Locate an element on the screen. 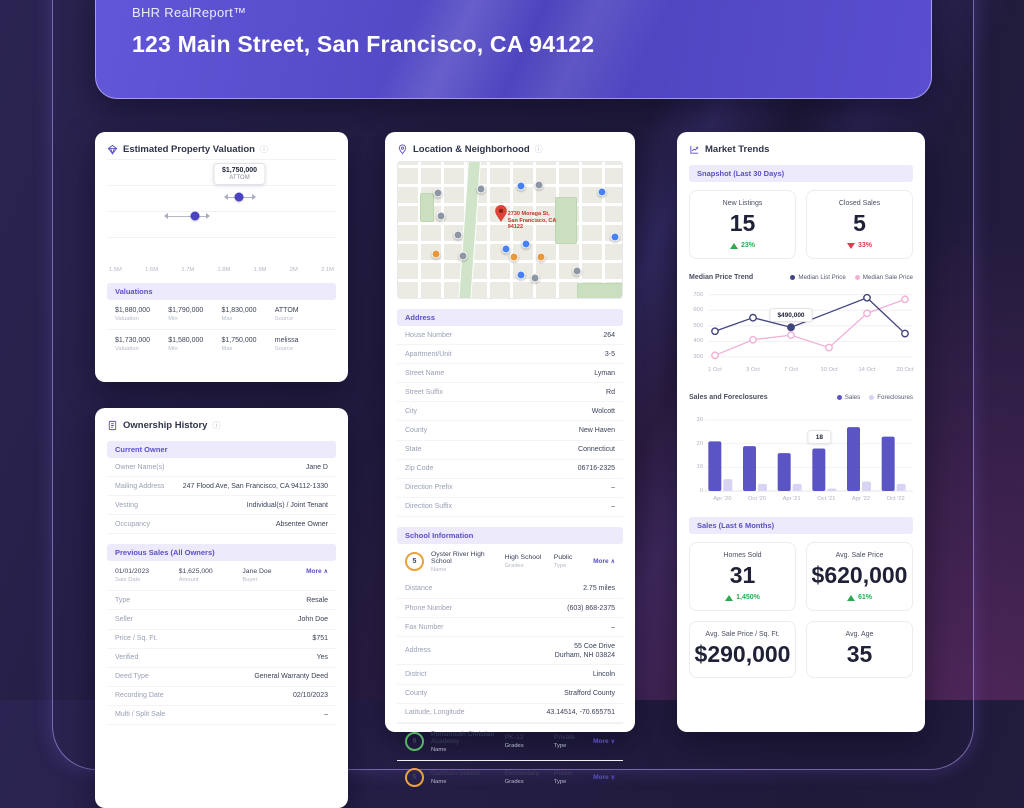  stat-value: $620,000 is located at coordinates (859, 575).